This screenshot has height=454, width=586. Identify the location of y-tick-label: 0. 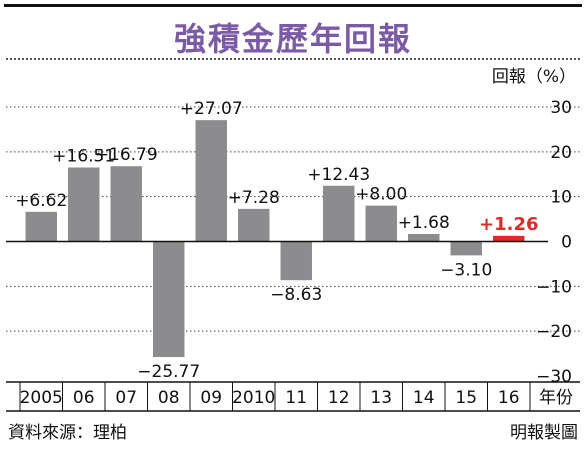
(566, 243).